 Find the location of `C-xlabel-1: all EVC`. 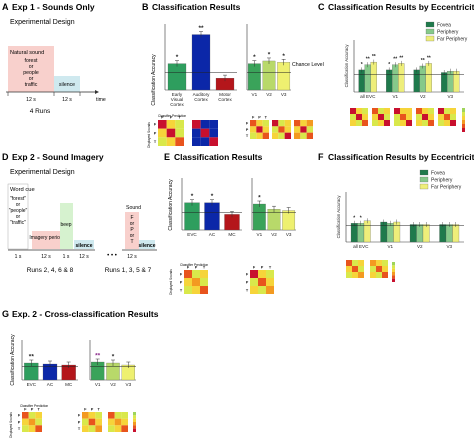

C-xlabel-1: all EVC is located at coordinates (368, 96).